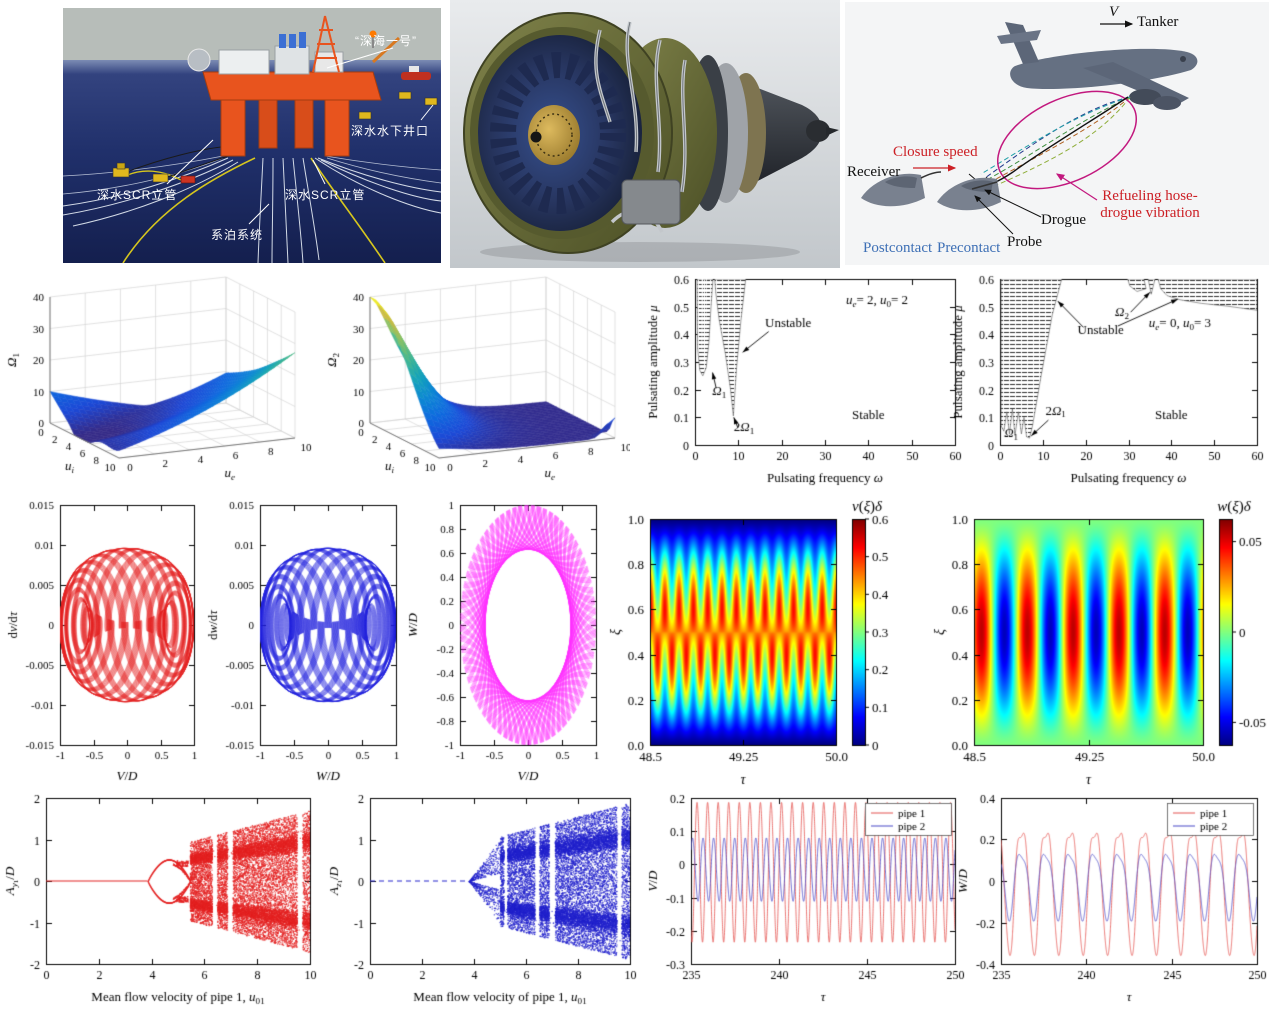 The image size is (1269, 1010). What do you see at coordinates (199, 60) in the screenshot?
I see `helideck` at bounding box center [199, 60].